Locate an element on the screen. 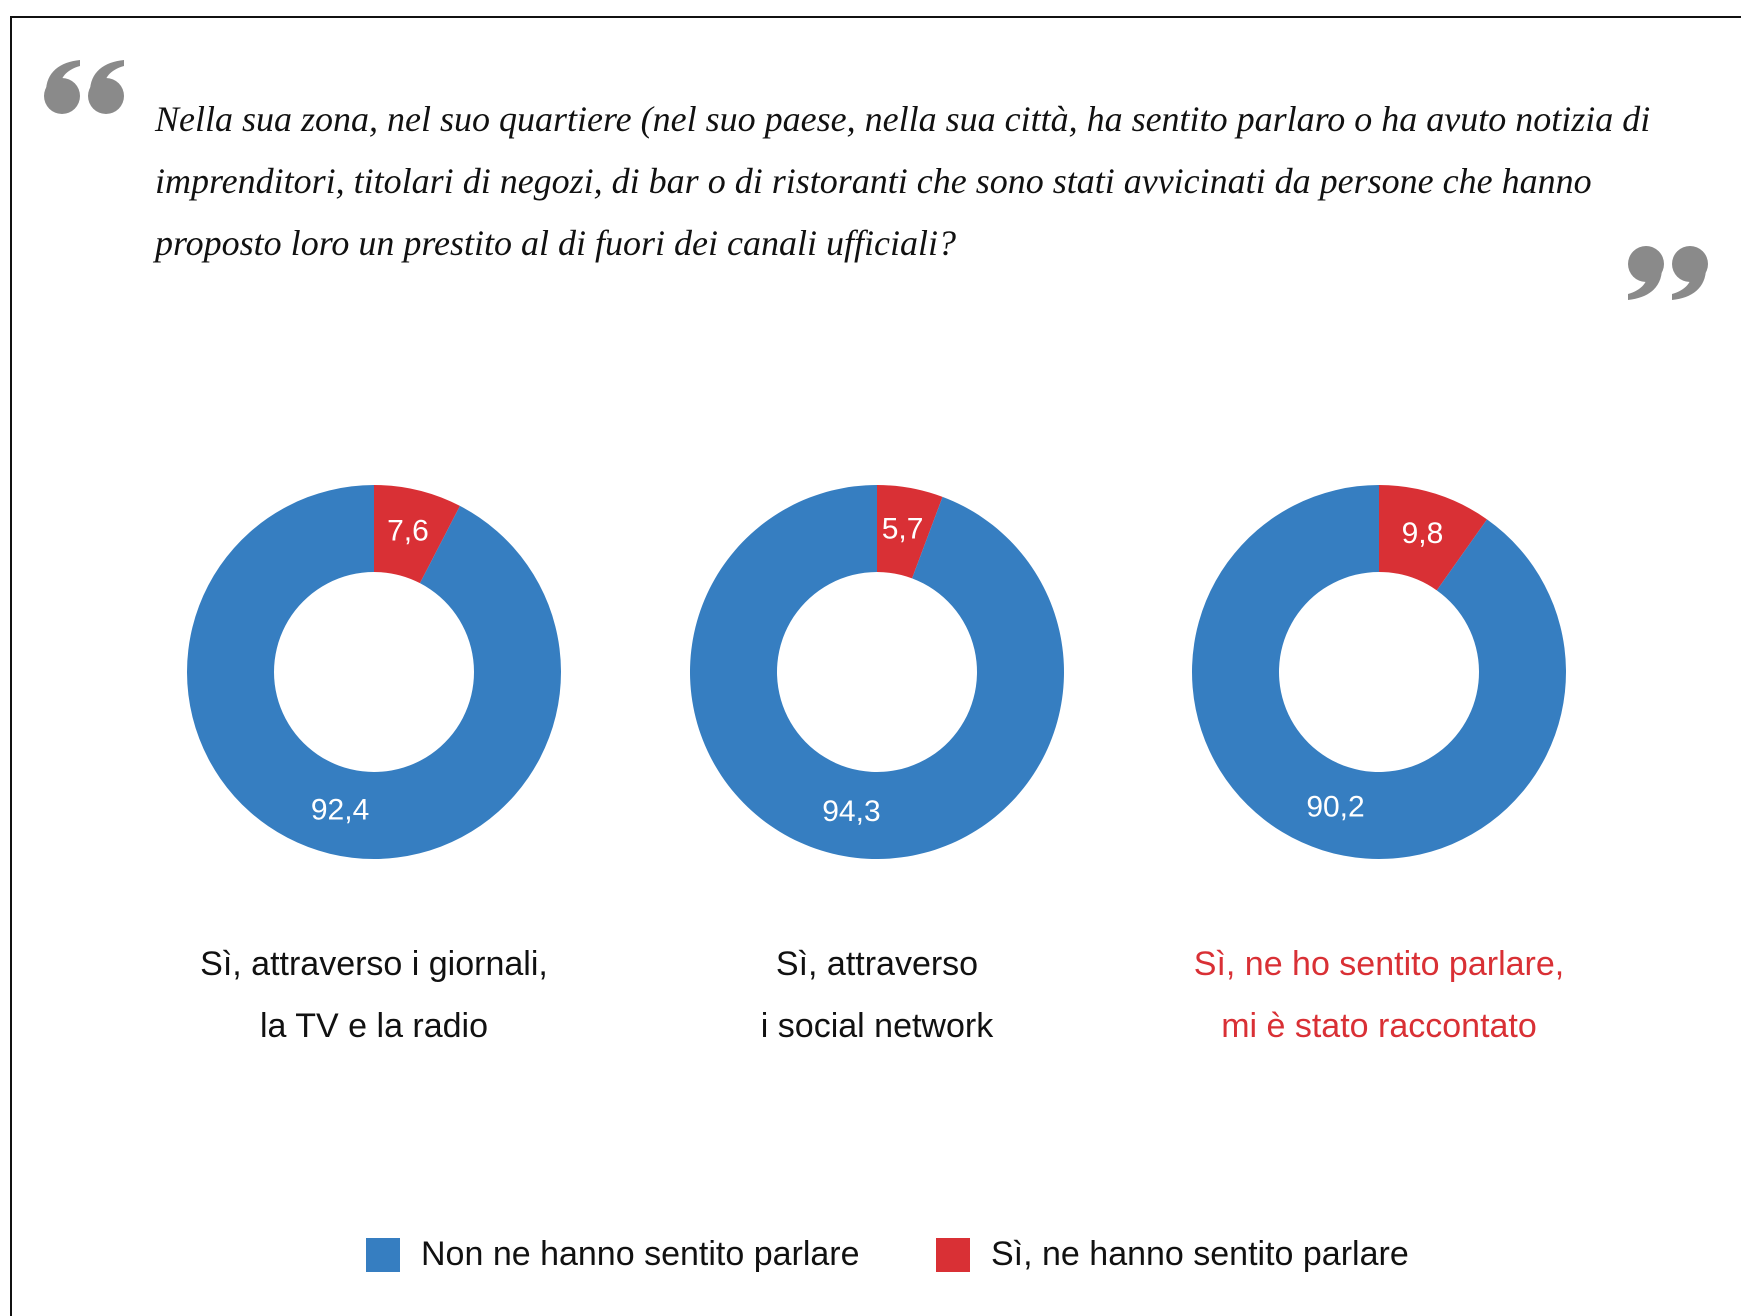 This screenshot has width=1741, height=1316. chart-caption: Sì, attraverso i giornali, is located at coordinates (374, 964).